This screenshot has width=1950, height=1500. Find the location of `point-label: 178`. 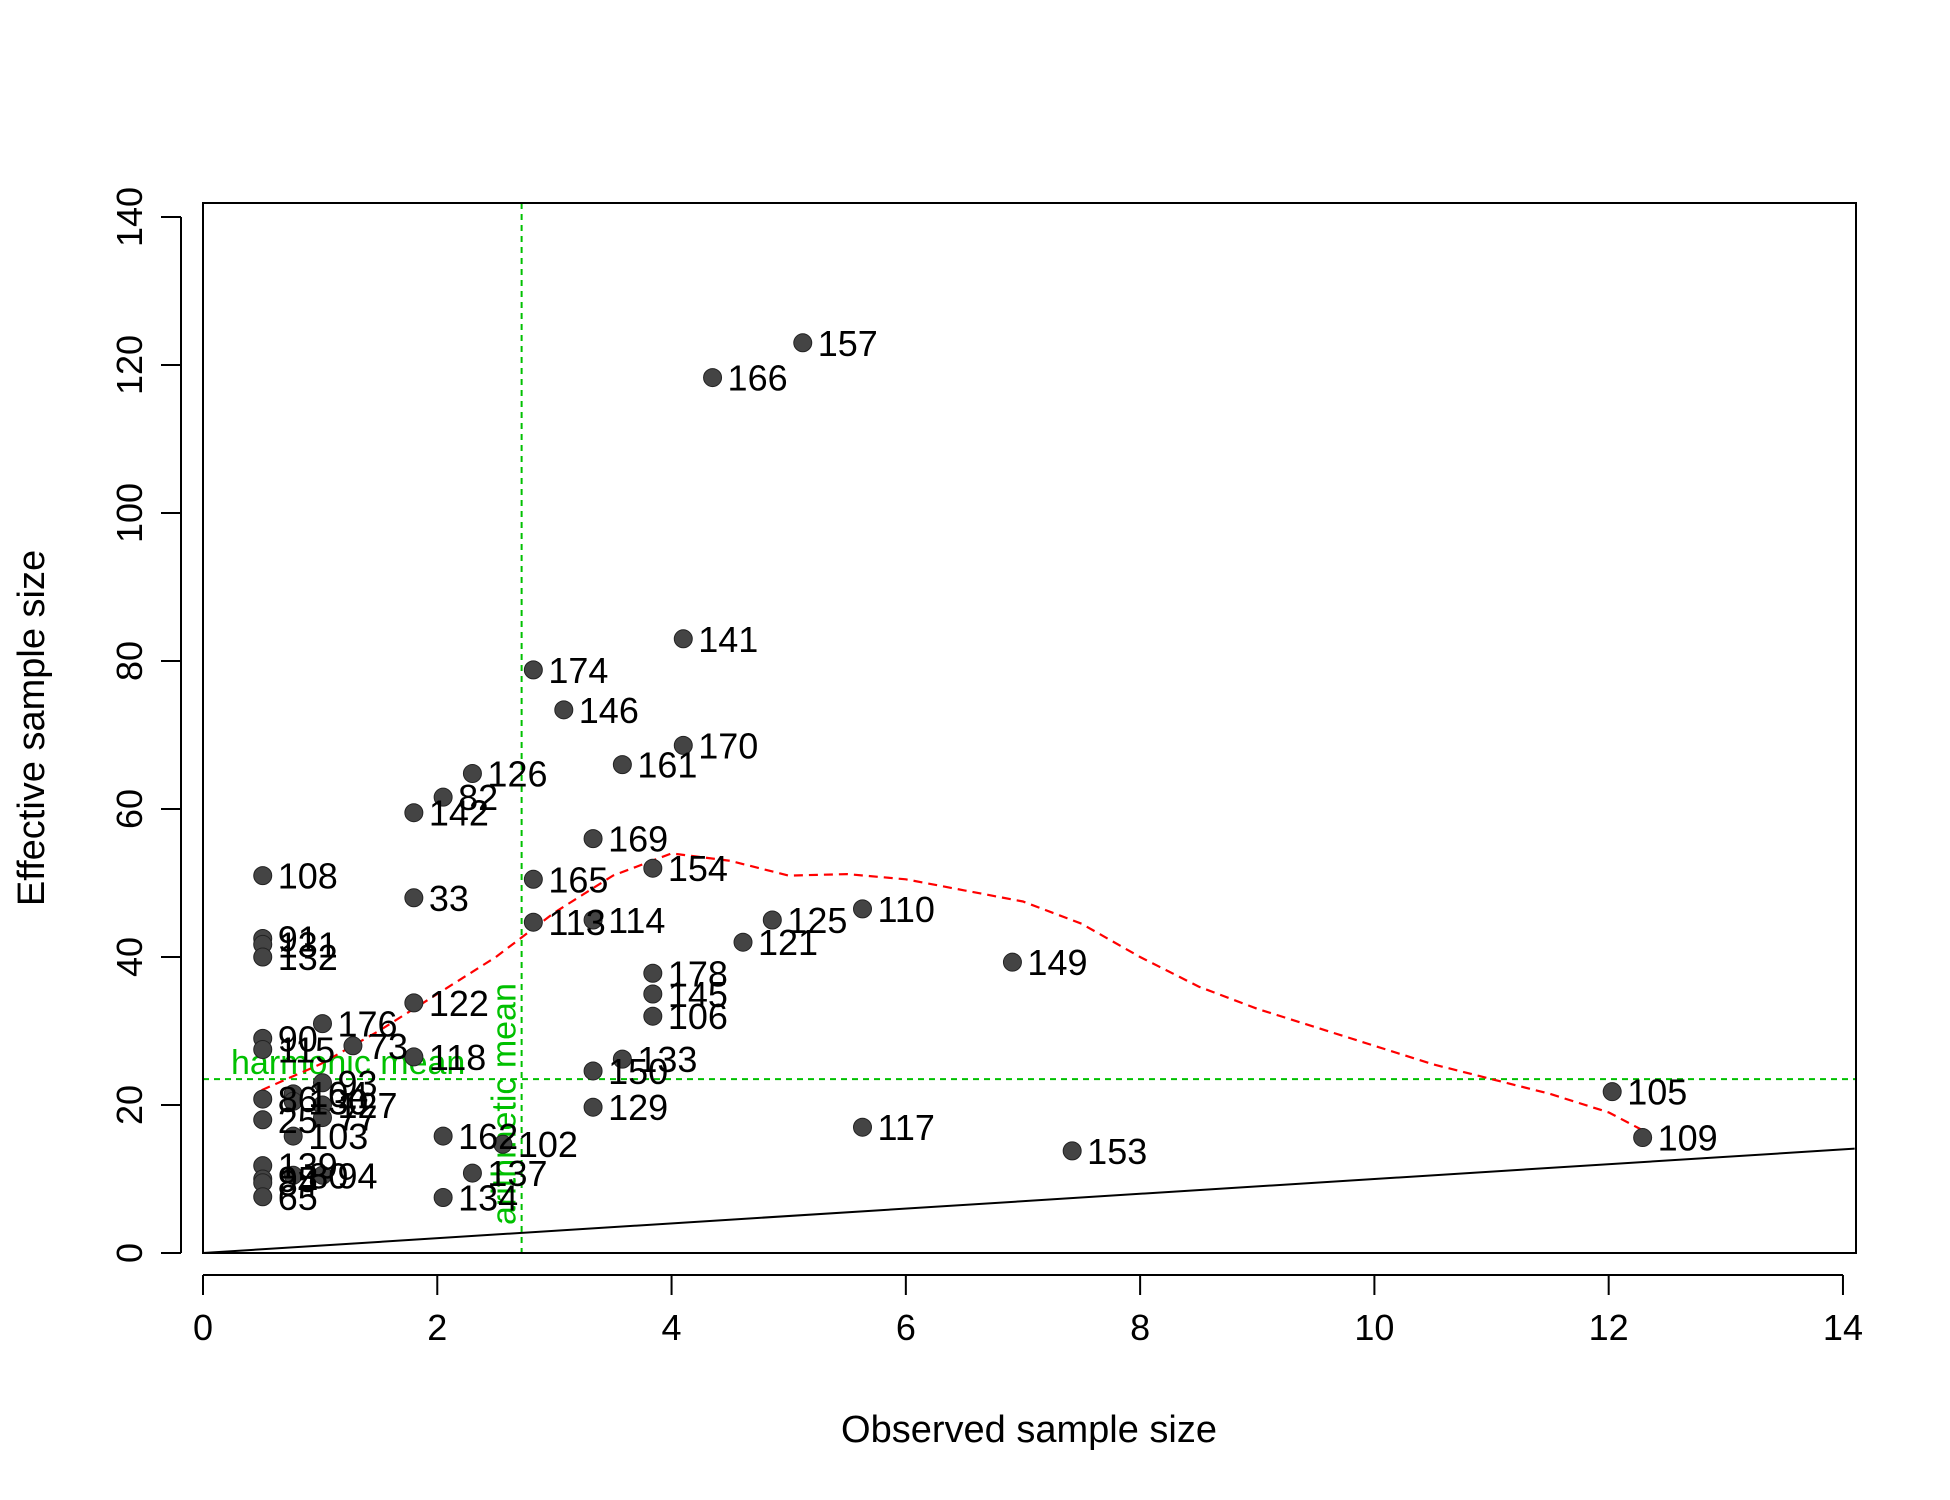

point-label: 178 is located at coordinates (698, 973).